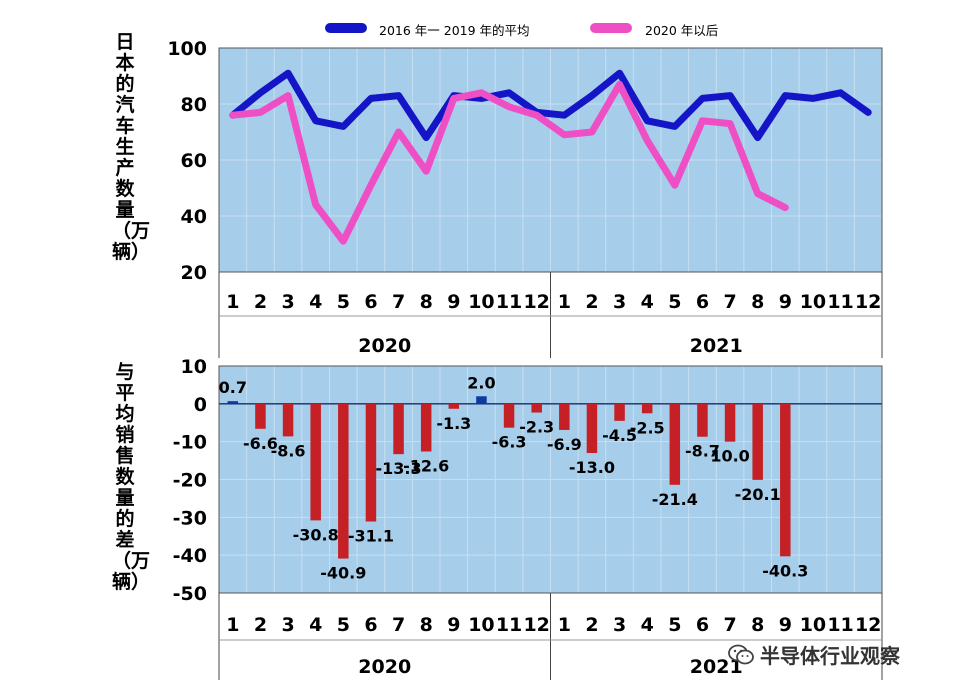  I want to click on legend-post-swatch, so click(611, 28).